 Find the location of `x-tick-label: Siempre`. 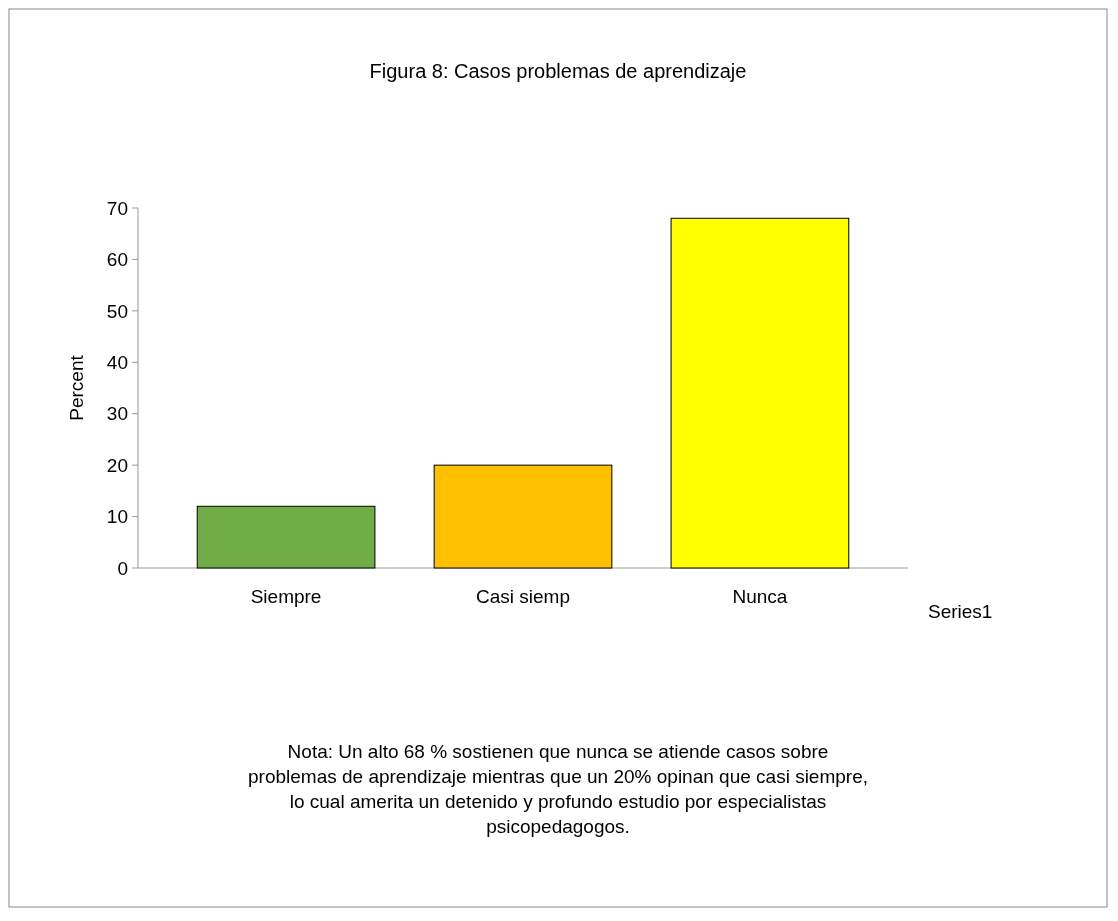

x-tick-label: Siempre is located at coordinates (286, 596).